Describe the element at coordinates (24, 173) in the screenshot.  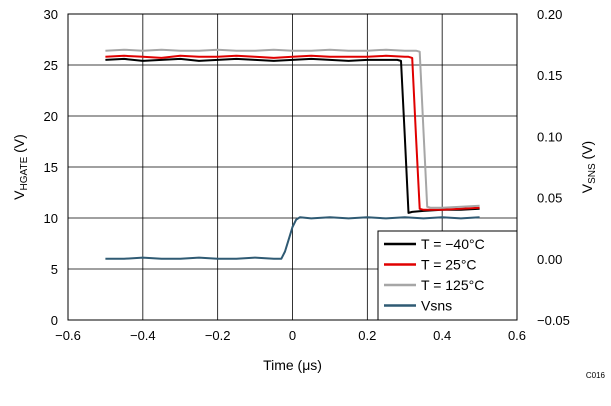
I see `left-axis-title-sub: HGATE` at that location.